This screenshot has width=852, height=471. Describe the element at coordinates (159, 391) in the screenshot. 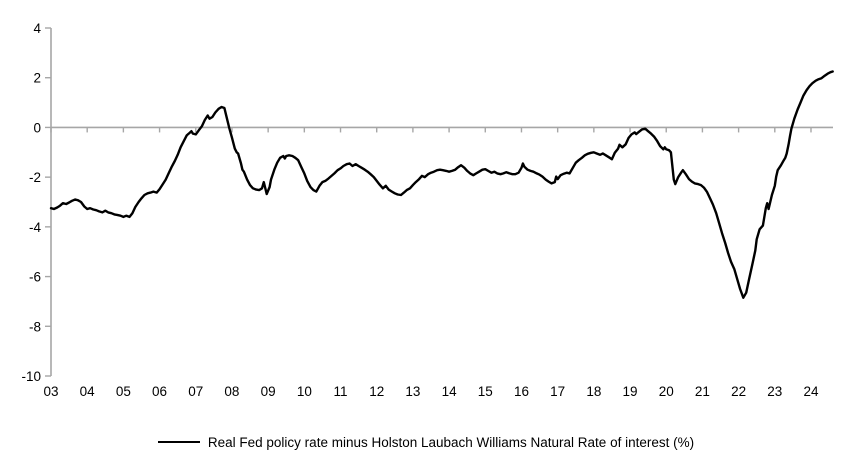

I see `x-tick-label-06: 06` at that location.